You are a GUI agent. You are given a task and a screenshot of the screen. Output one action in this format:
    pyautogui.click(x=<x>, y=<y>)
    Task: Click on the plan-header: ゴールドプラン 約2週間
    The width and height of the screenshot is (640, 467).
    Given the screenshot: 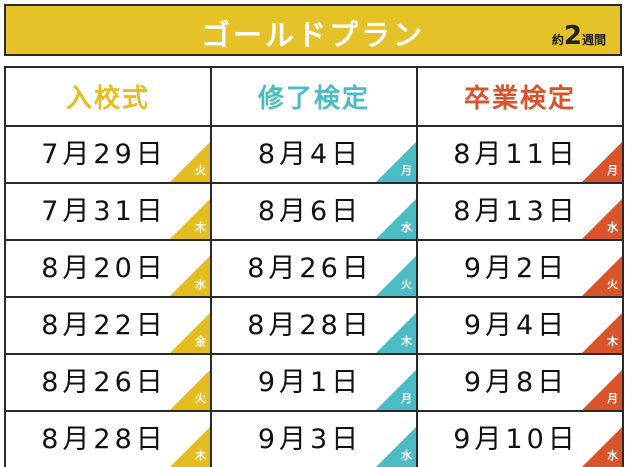 What is the action you would take?
    pyautogui.click(x=313, y=30)
    